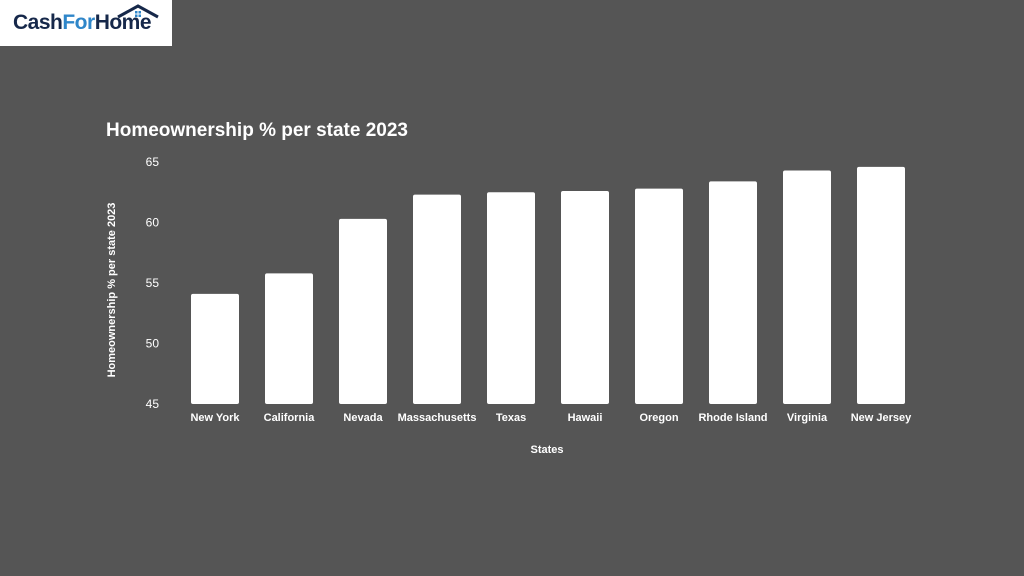  I want to click on x-tick-label: Virginia, so click(807, 418).